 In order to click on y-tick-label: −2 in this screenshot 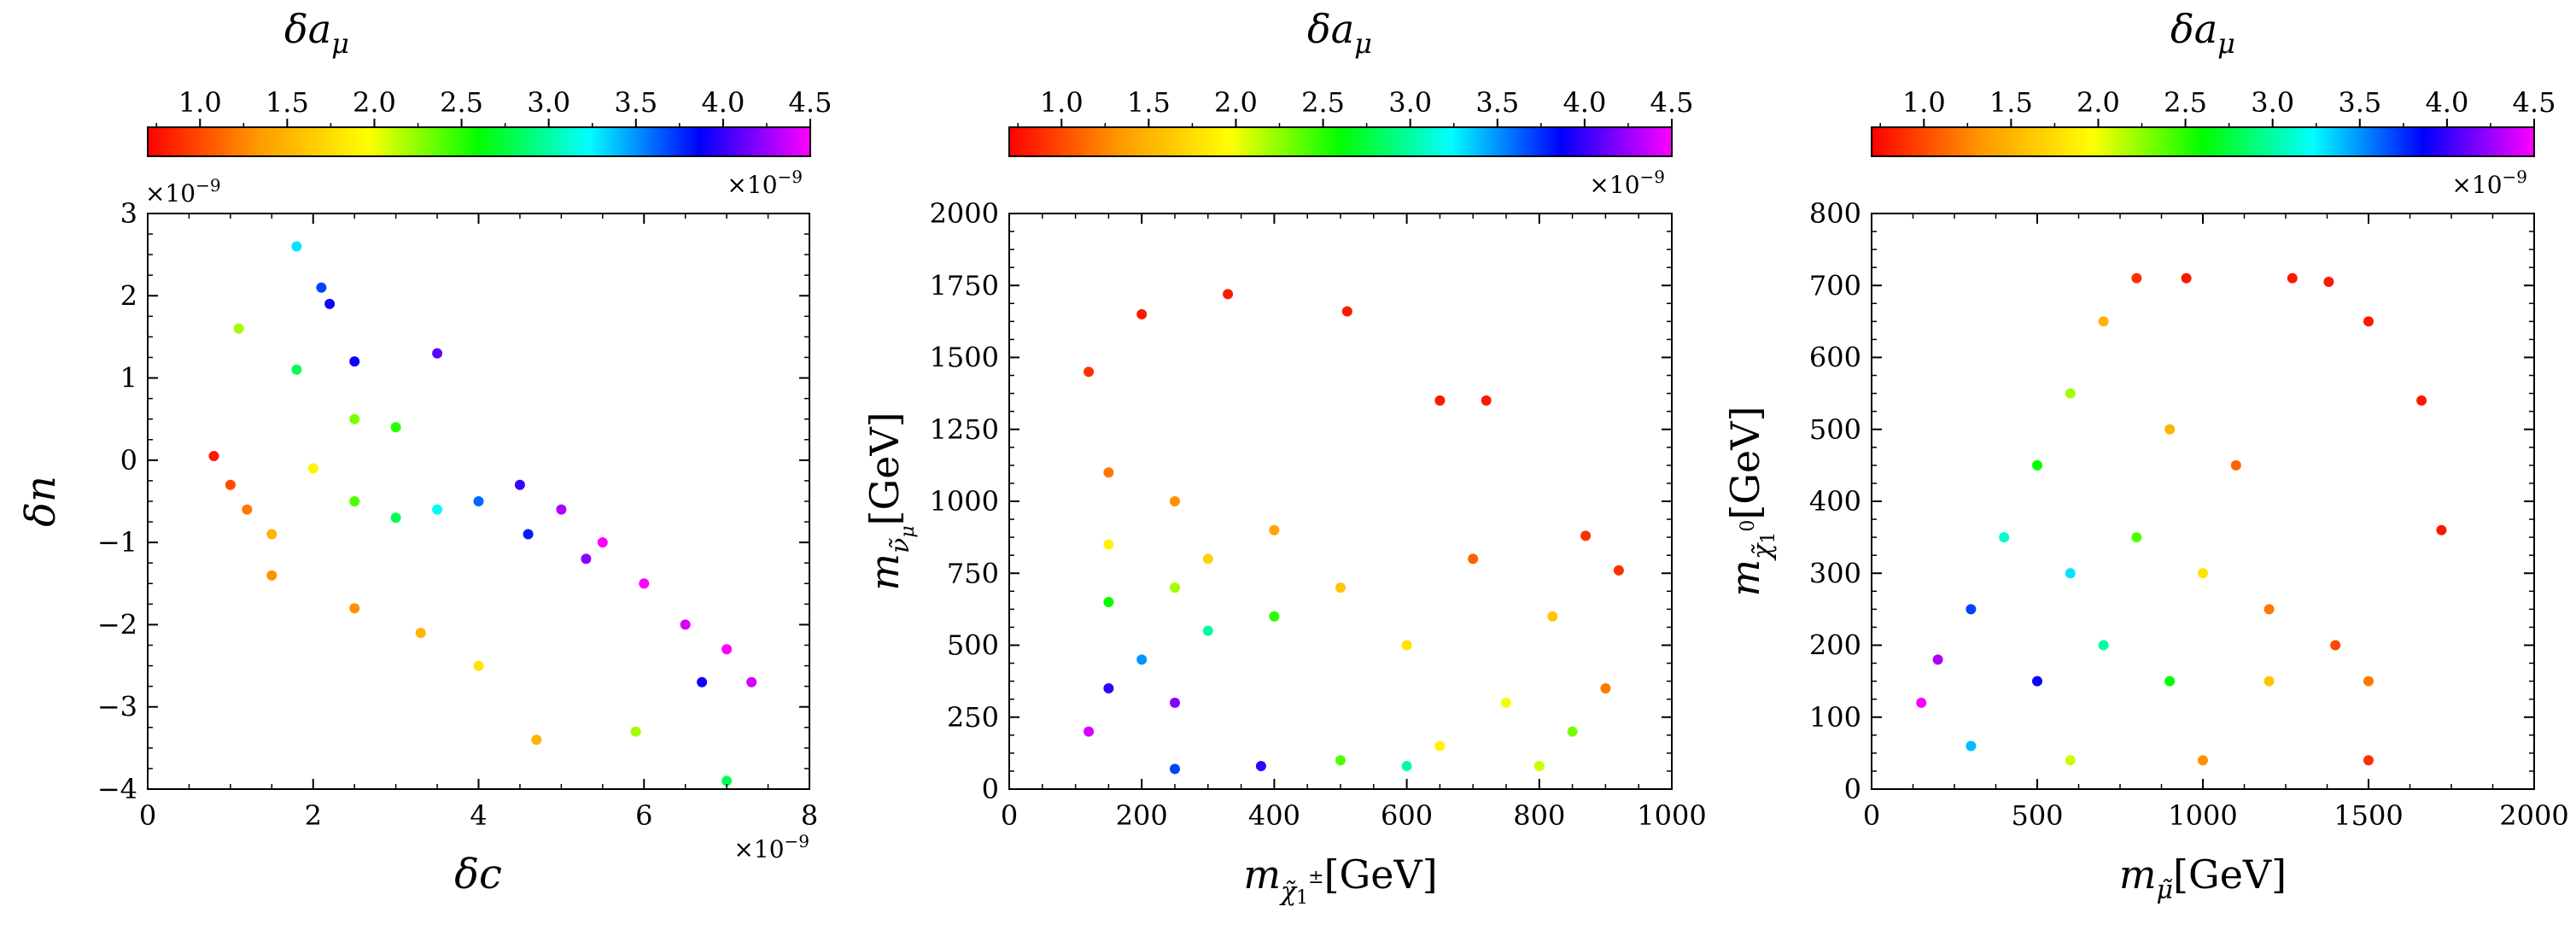, I will do `click(117, 624)`.